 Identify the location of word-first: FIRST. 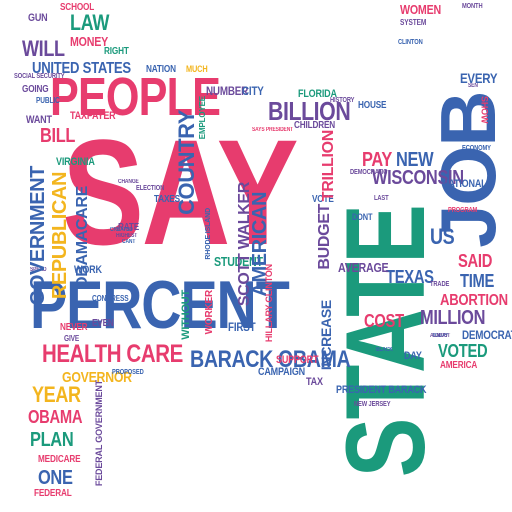
(242, 327).